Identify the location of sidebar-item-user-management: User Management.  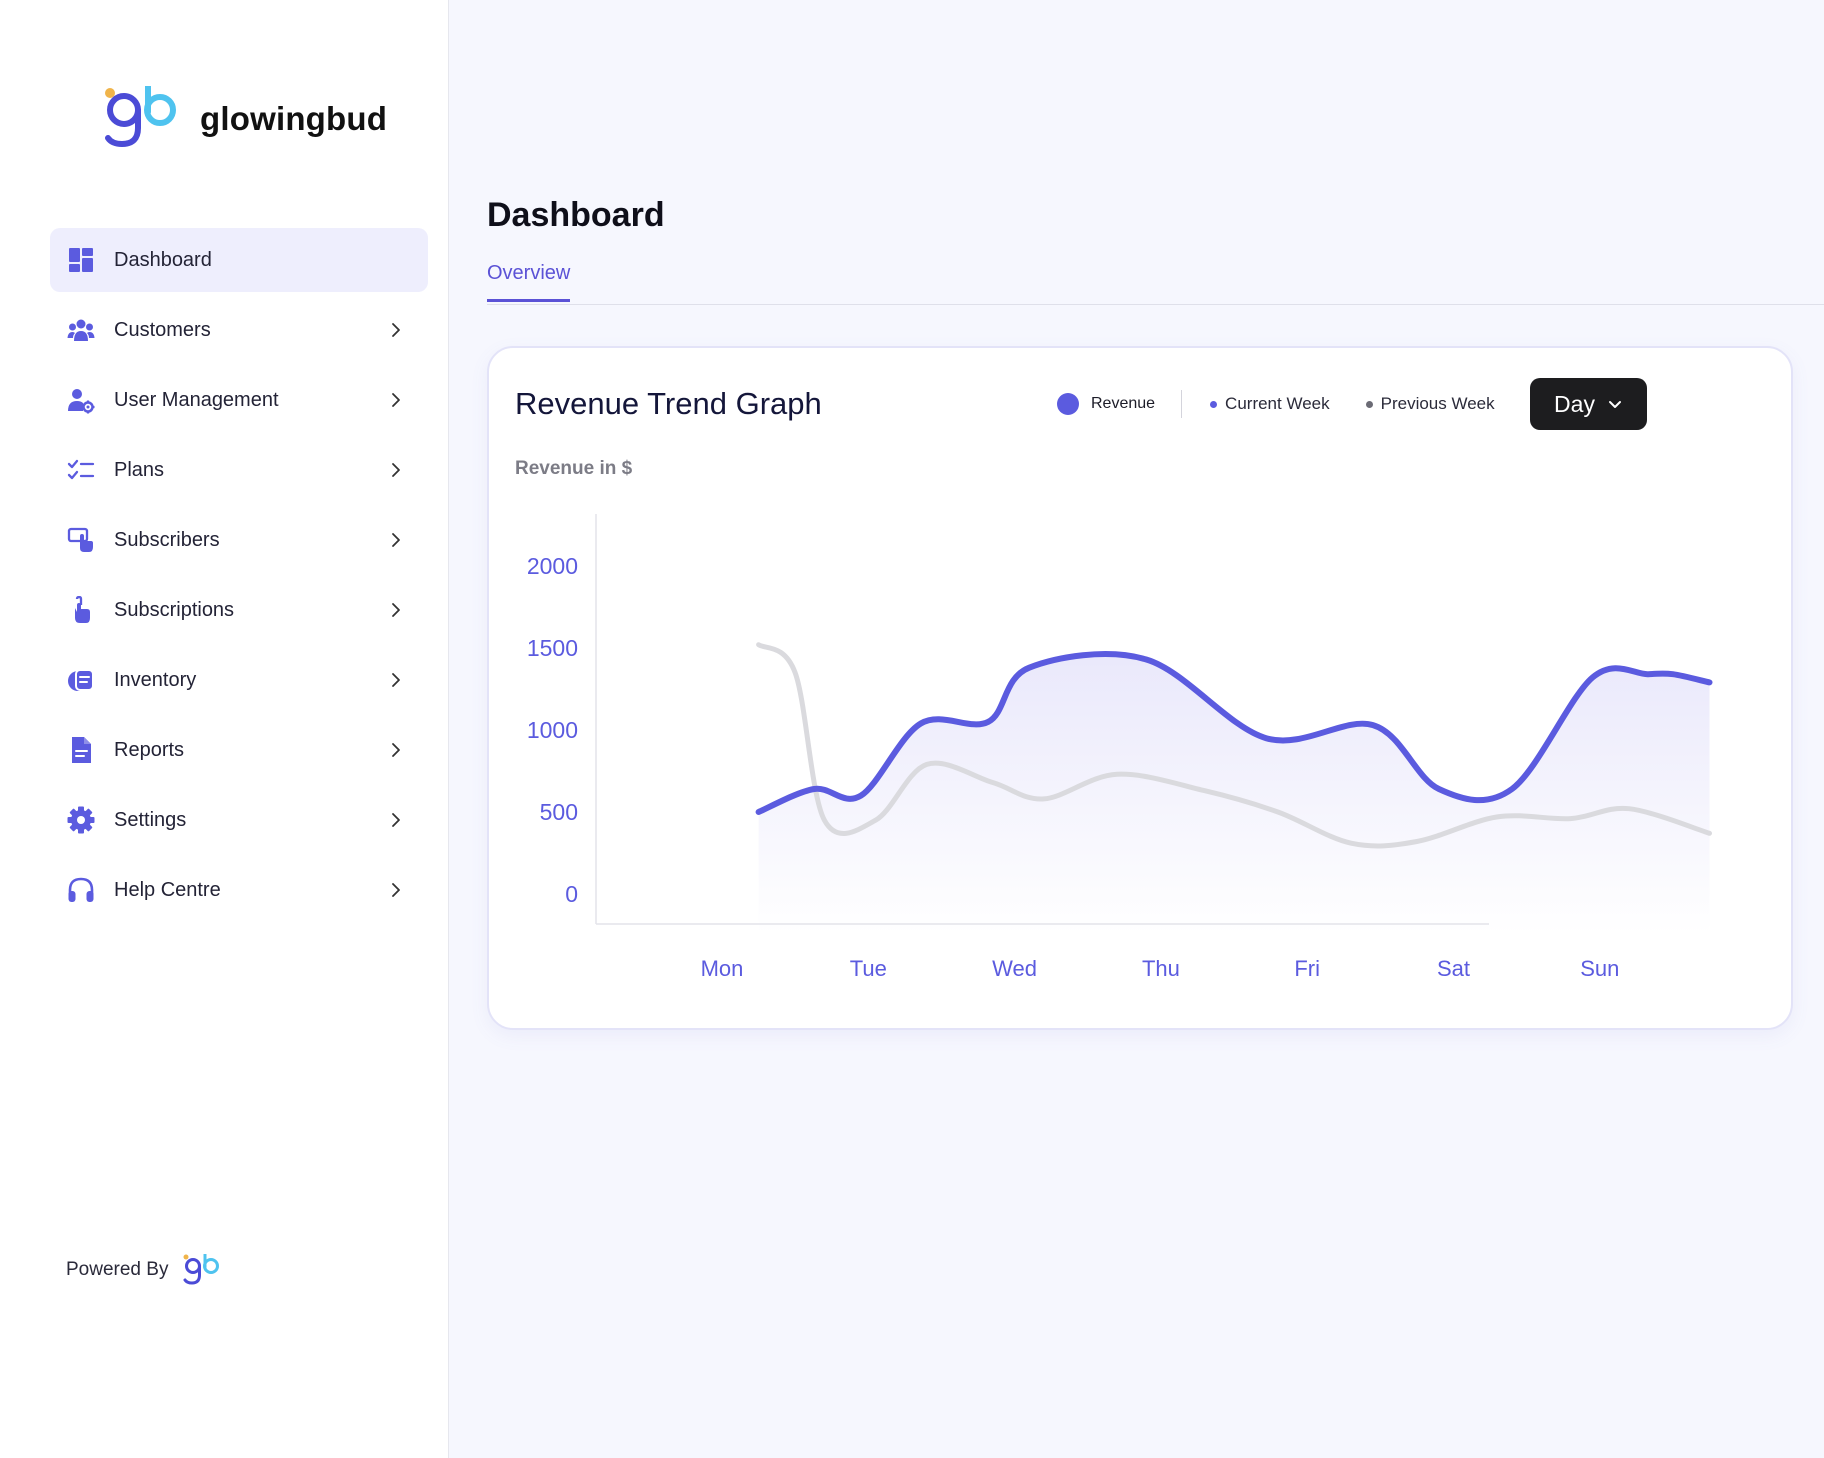
(239, 400).